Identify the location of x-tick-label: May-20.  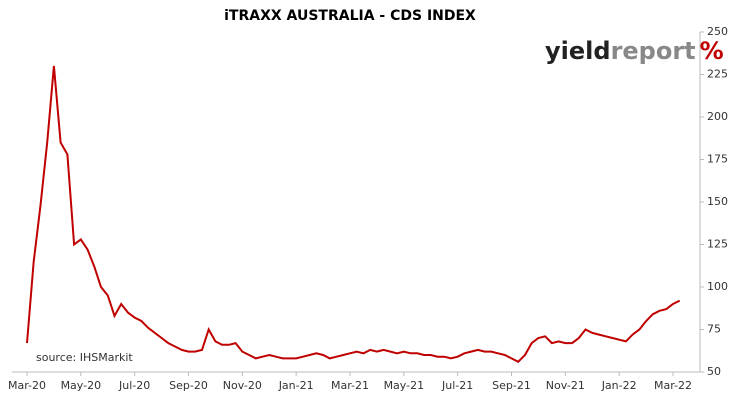
(81, 385).